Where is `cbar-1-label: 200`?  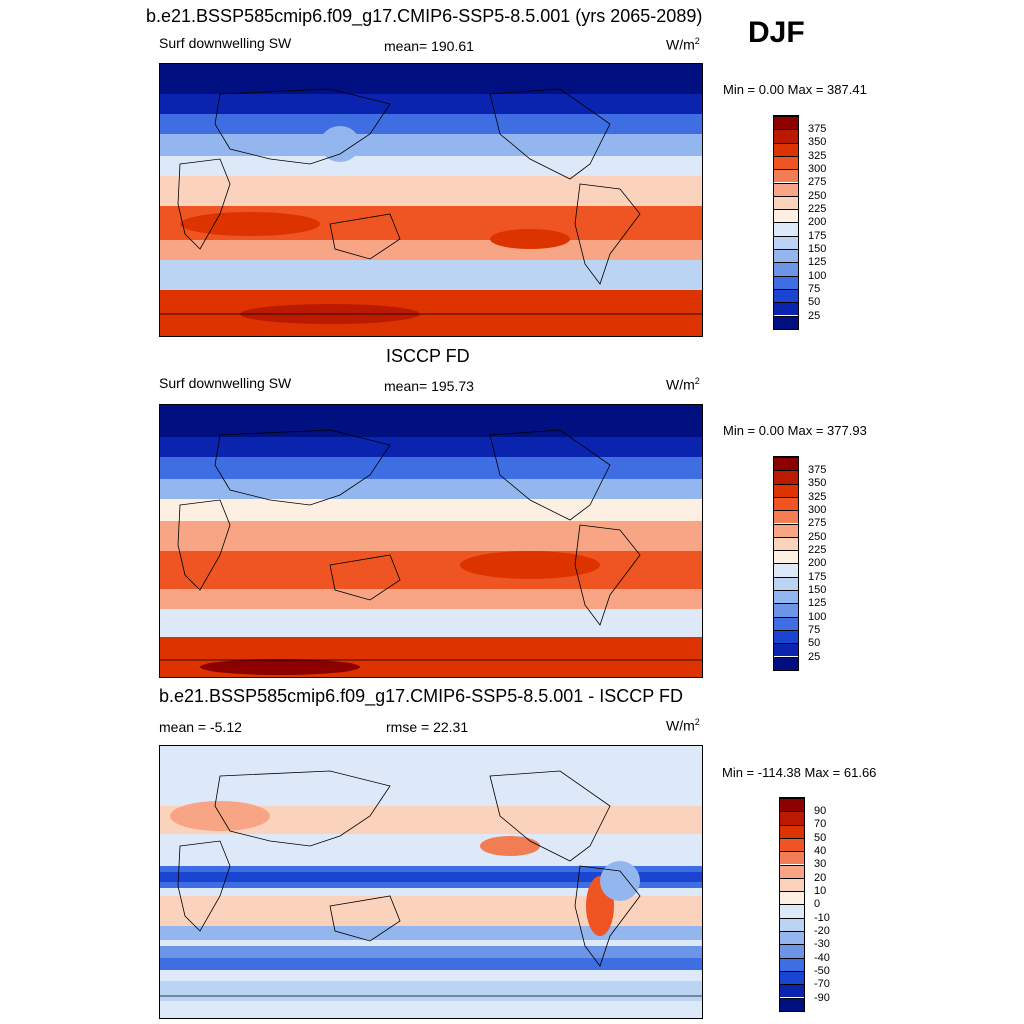
cbar-1-label: 200 is located at coordinates (817, 563).